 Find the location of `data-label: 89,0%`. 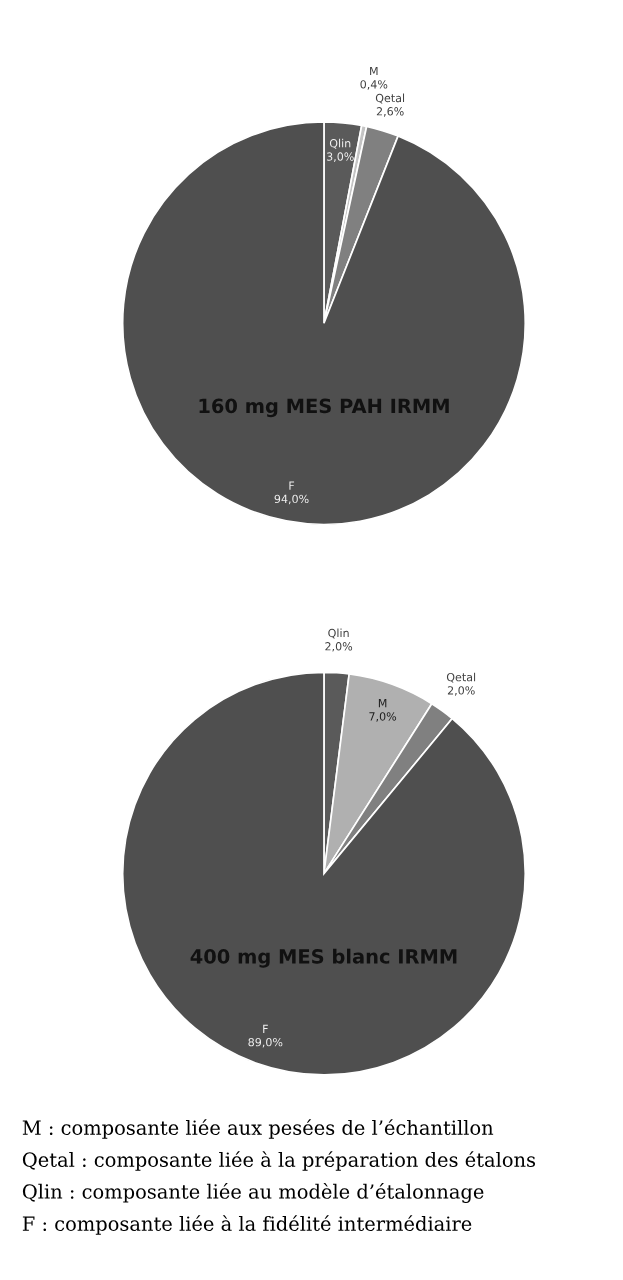

data-label: 89,0% is located at coordinates (265, 1042).